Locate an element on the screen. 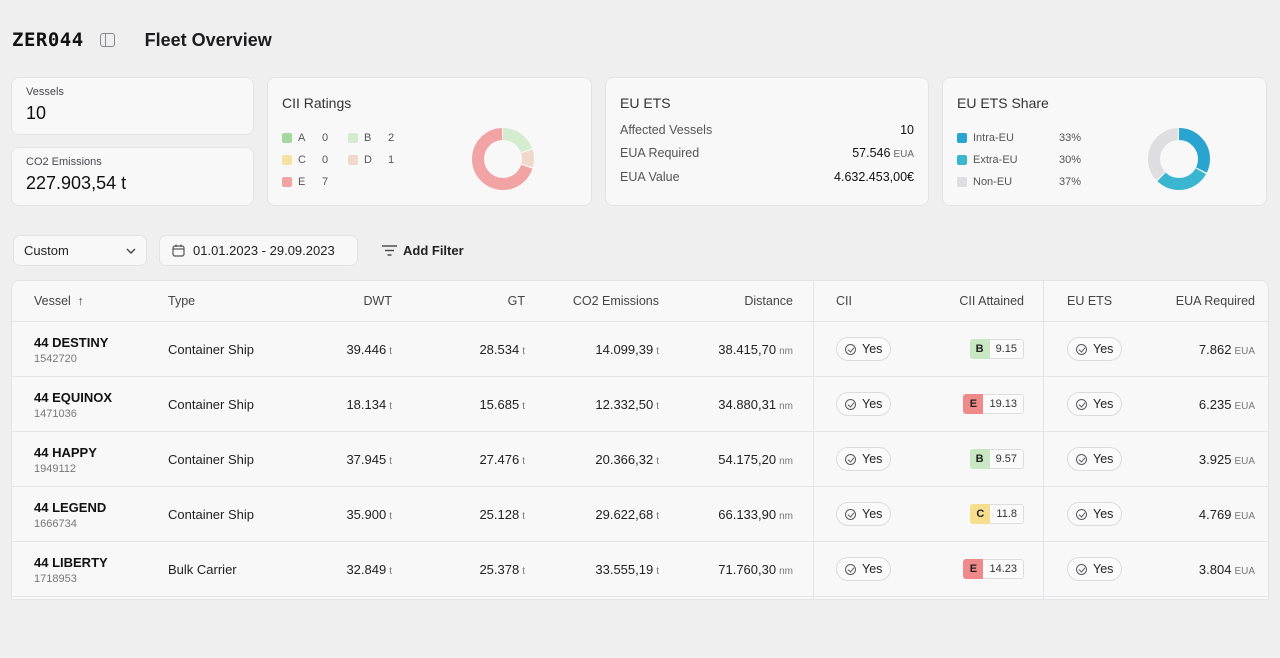 The image size is (1280, 658). sidebar-toggle-icon is located at coordinates (107, 40).